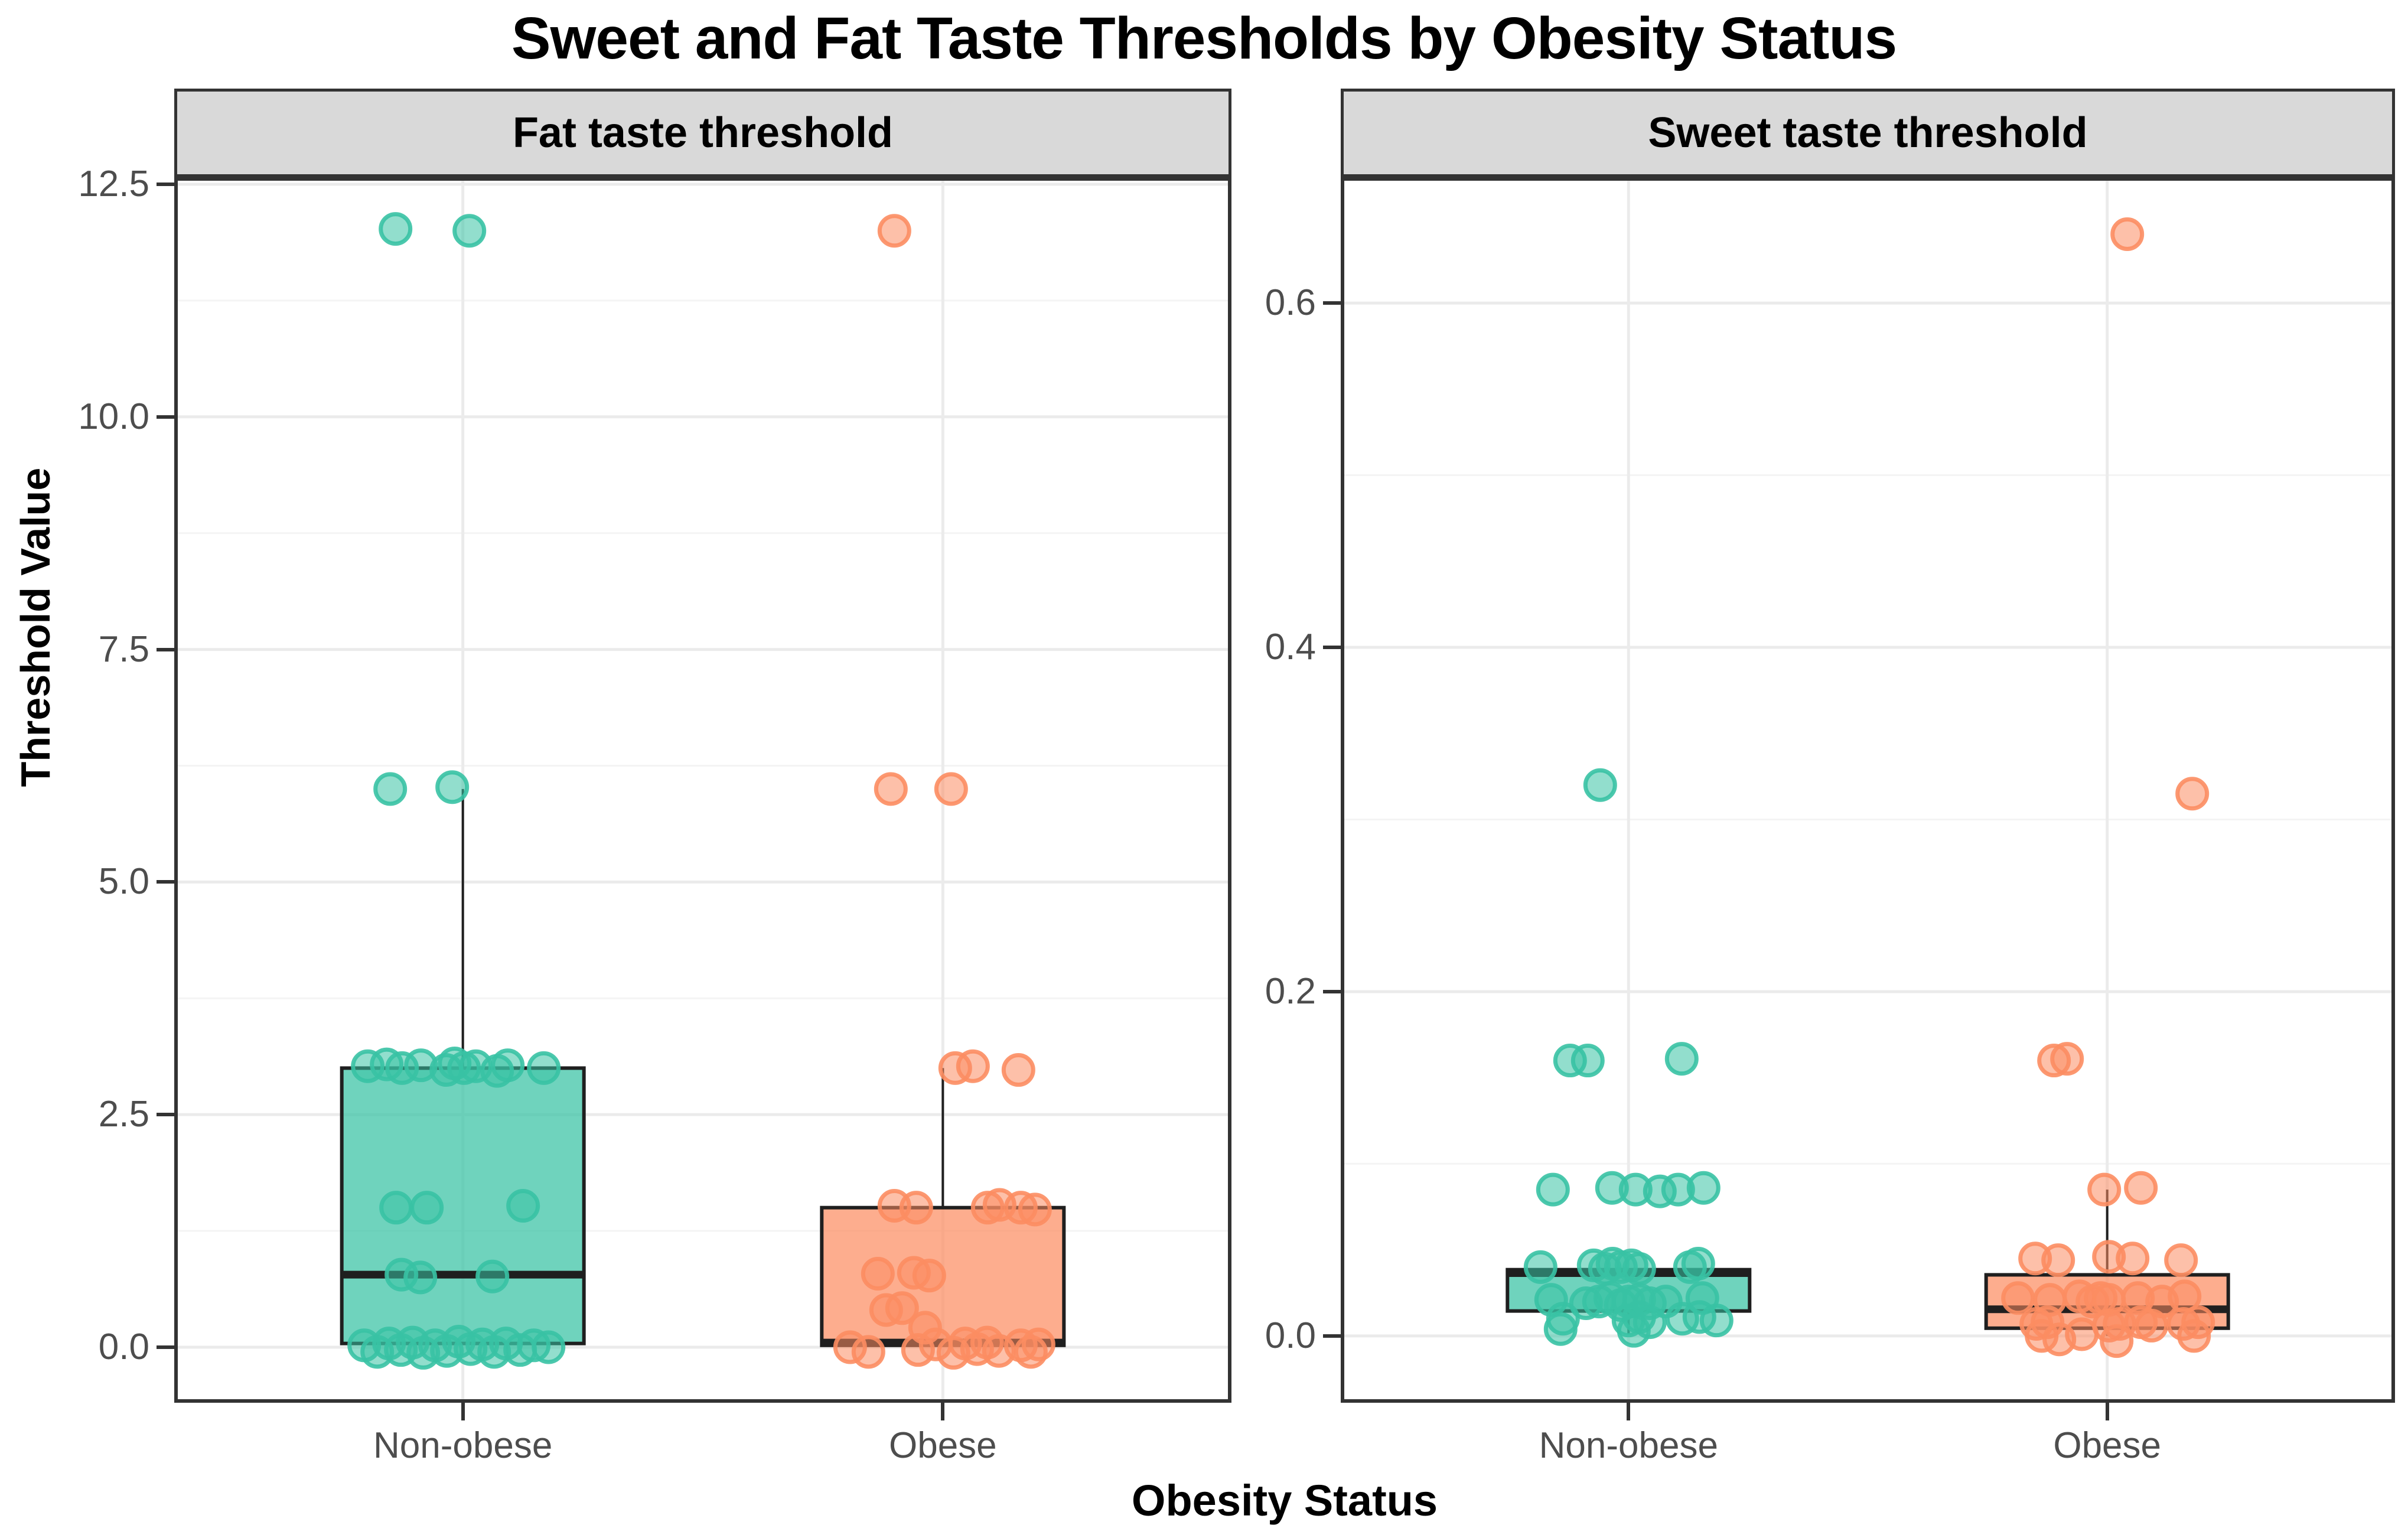  I want to click on y-tick-label: 10.0, so click(113, 416).